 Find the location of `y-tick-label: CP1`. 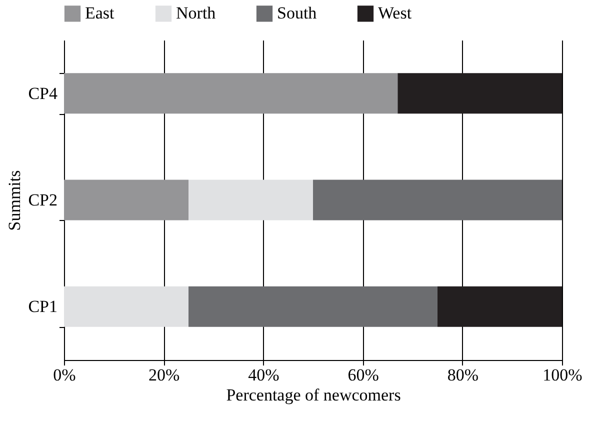

y-tick-label: CP1 is located at coordinates (43, 306).